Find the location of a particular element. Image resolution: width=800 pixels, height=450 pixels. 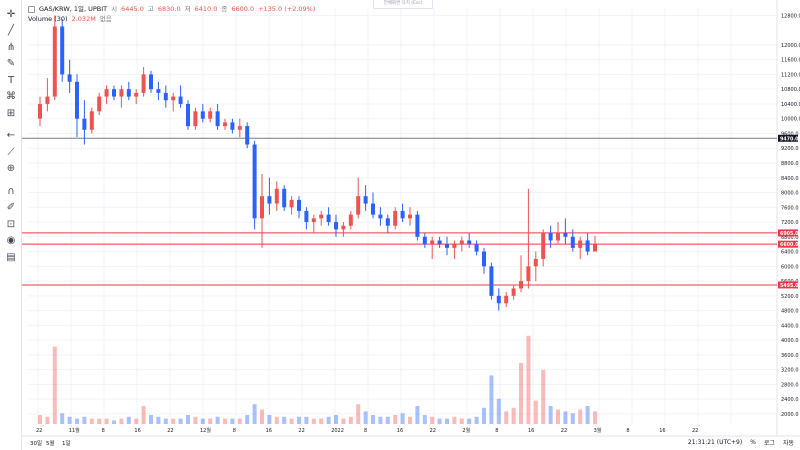

low-value: 6410.0 is located at coordinates (206, 9).